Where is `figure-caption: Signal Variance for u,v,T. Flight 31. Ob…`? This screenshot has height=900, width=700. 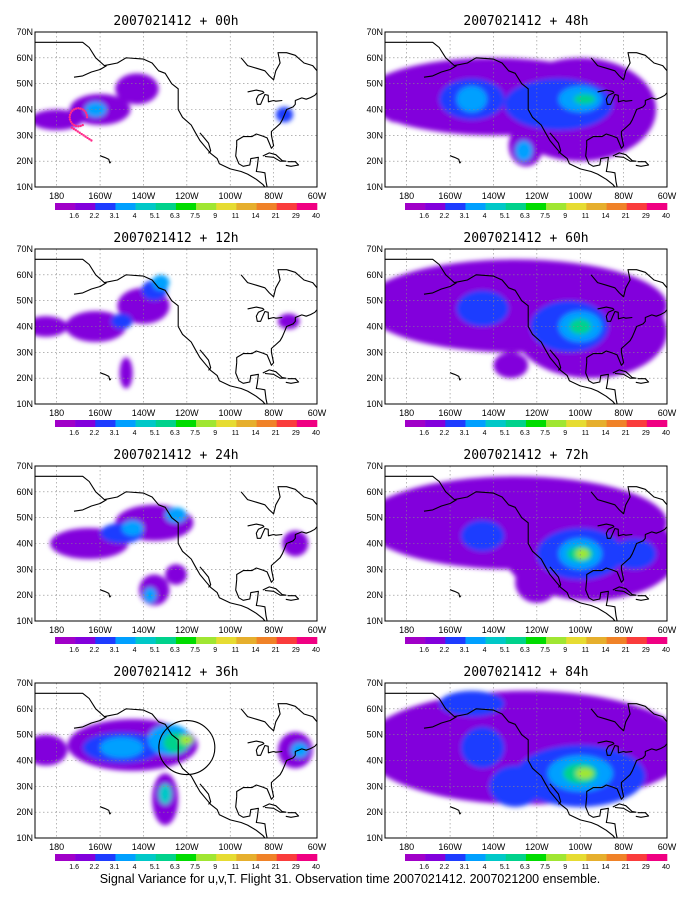
figure-caption: Signal Variance for u,v,T. Flight 31. Ob… is located at coordinates (350, 879).